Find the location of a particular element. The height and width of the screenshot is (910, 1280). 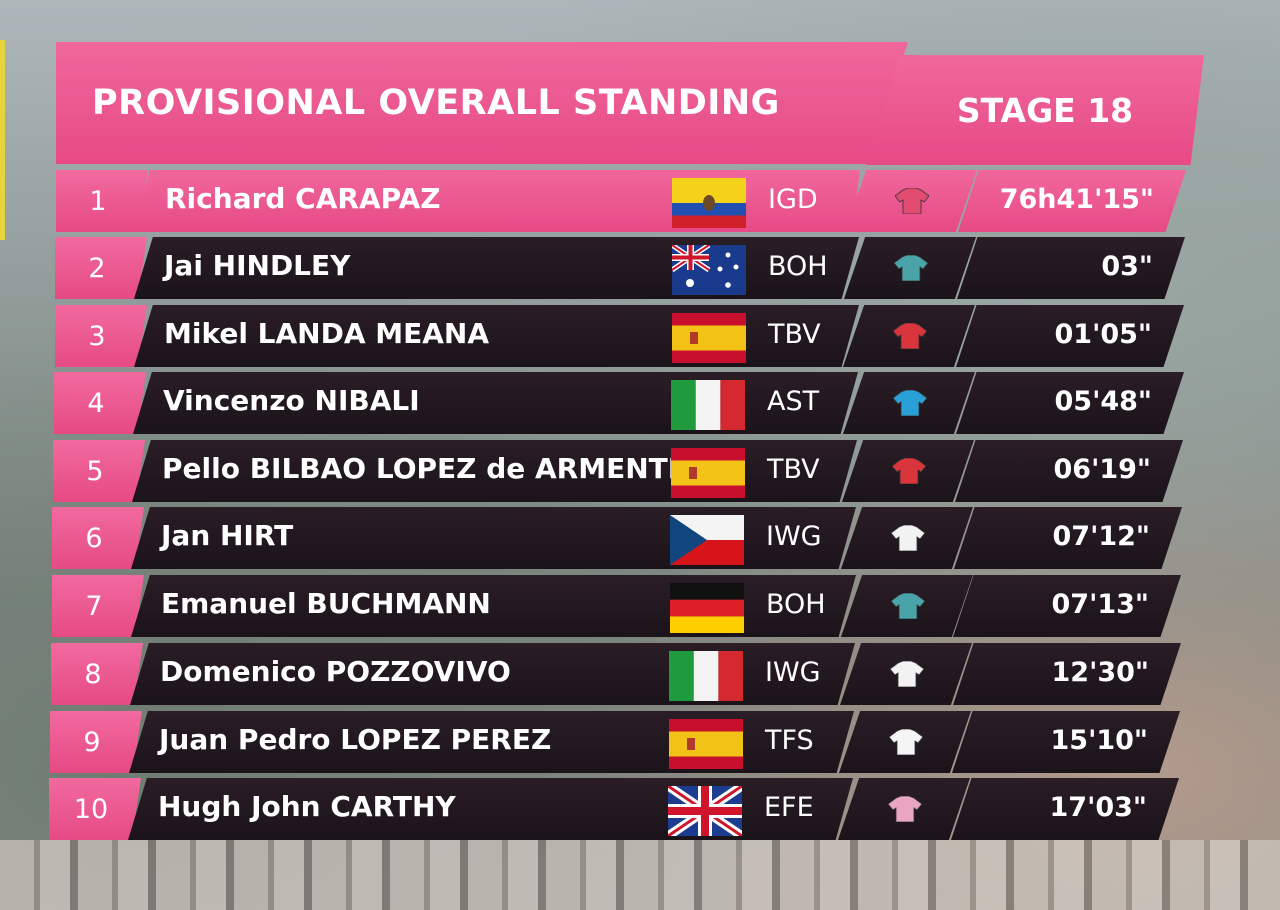

rider-name-panel: Domenico POZZOVIVO is located at coordinates (492, 674).